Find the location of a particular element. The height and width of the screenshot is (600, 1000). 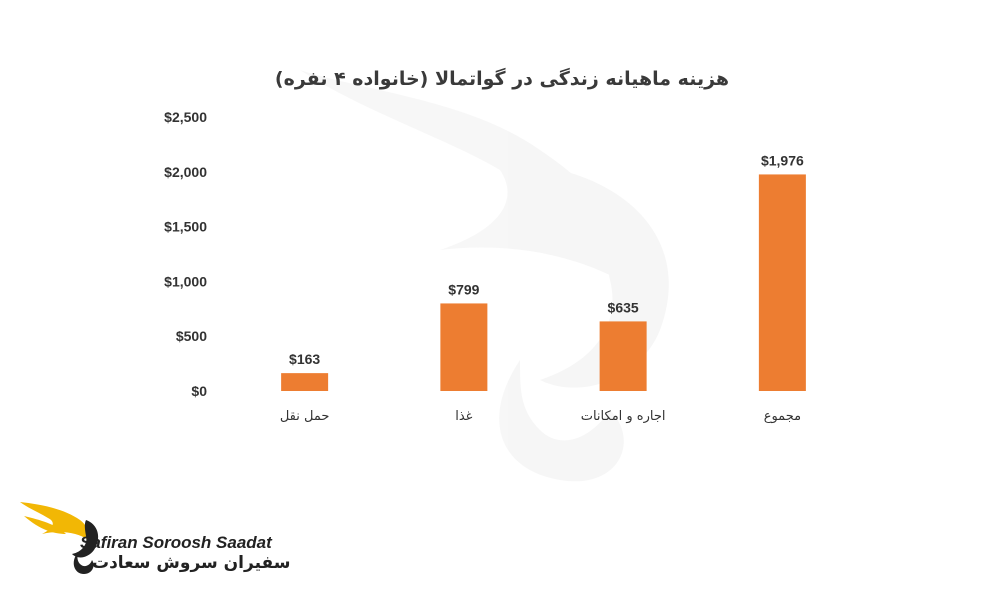

category-label: حمل نقل is located at coordinates (305, 416).